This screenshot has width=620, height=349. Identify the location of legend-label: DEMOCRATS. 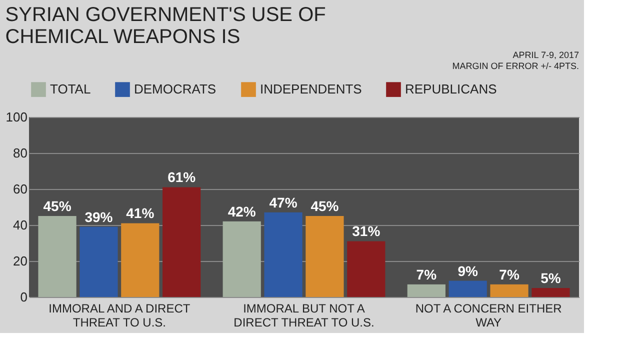
(175, 89).